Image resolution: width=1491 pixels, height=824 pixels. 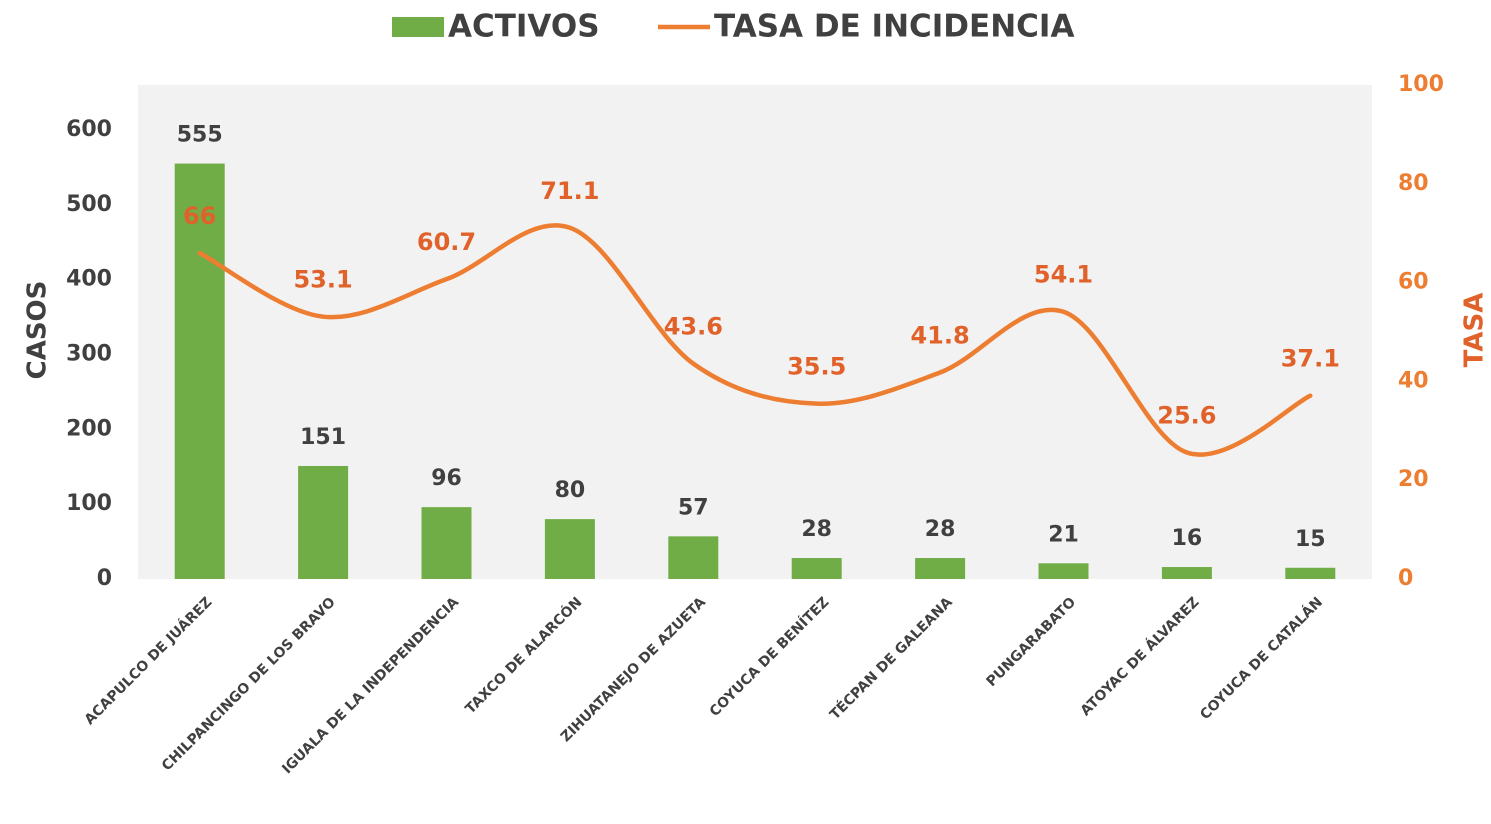 What do you see at coordinates (1413, 380) in the screenshot?
I see `y2-tick-label: 40` at bounding box center [1413, 380].